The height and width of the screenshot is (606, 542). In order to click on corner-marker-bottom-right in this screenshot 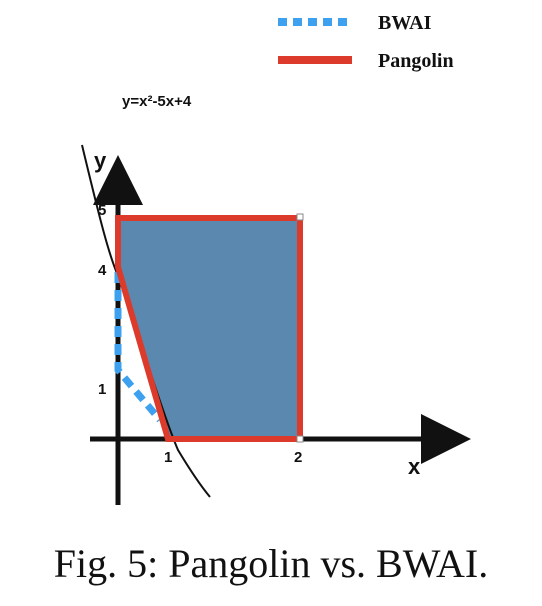, I will do `click(300, 439)`.